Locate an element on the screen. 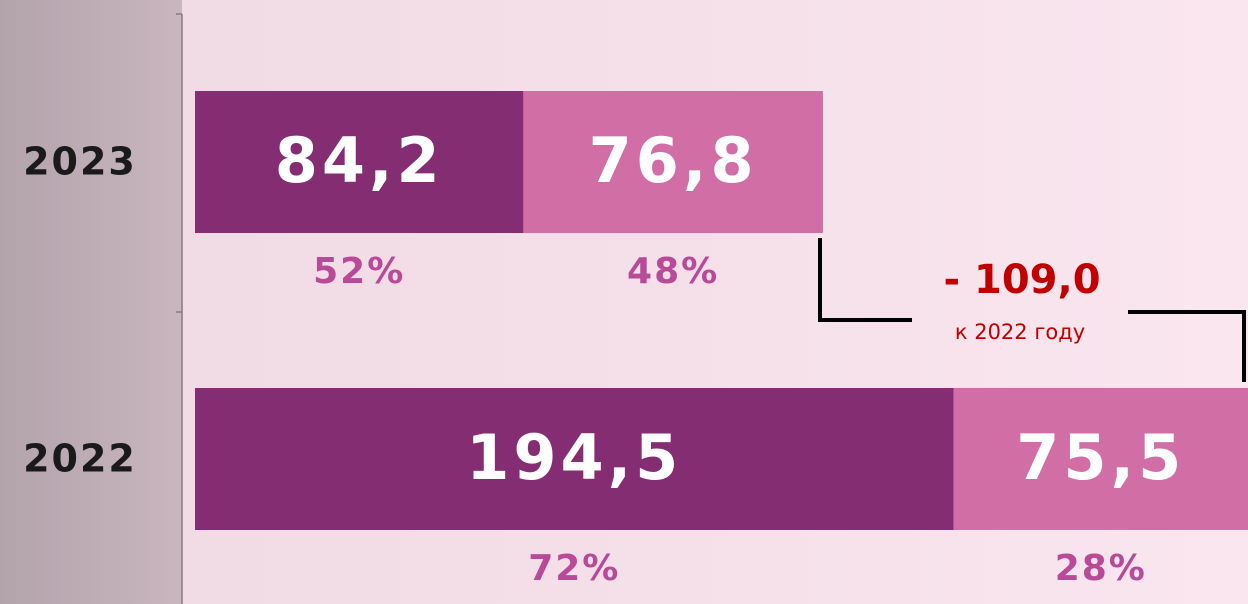 This screenshot has width=1248, height=604. value-label: 84,2 is located at coordinates (359, 160).